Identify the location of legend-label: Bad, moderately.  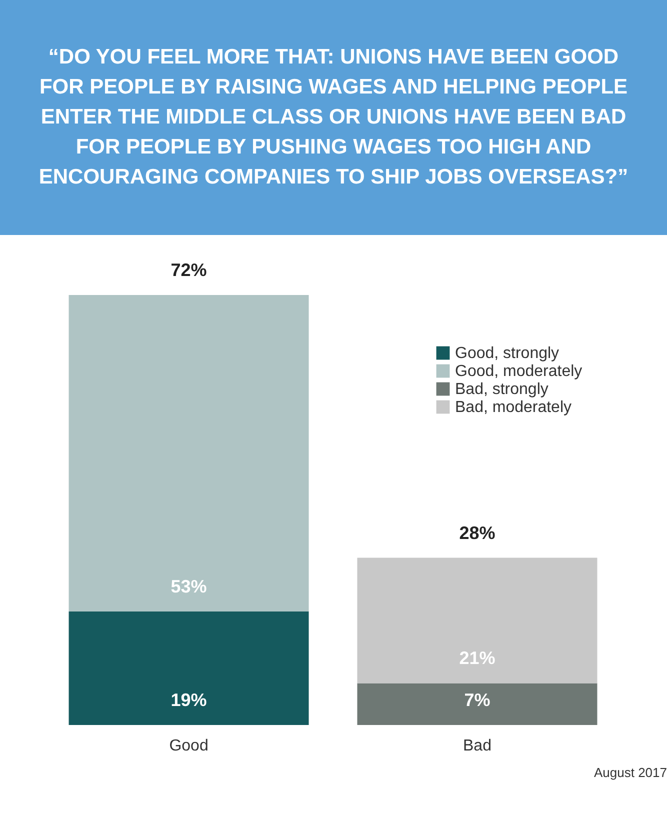
(513, 407).